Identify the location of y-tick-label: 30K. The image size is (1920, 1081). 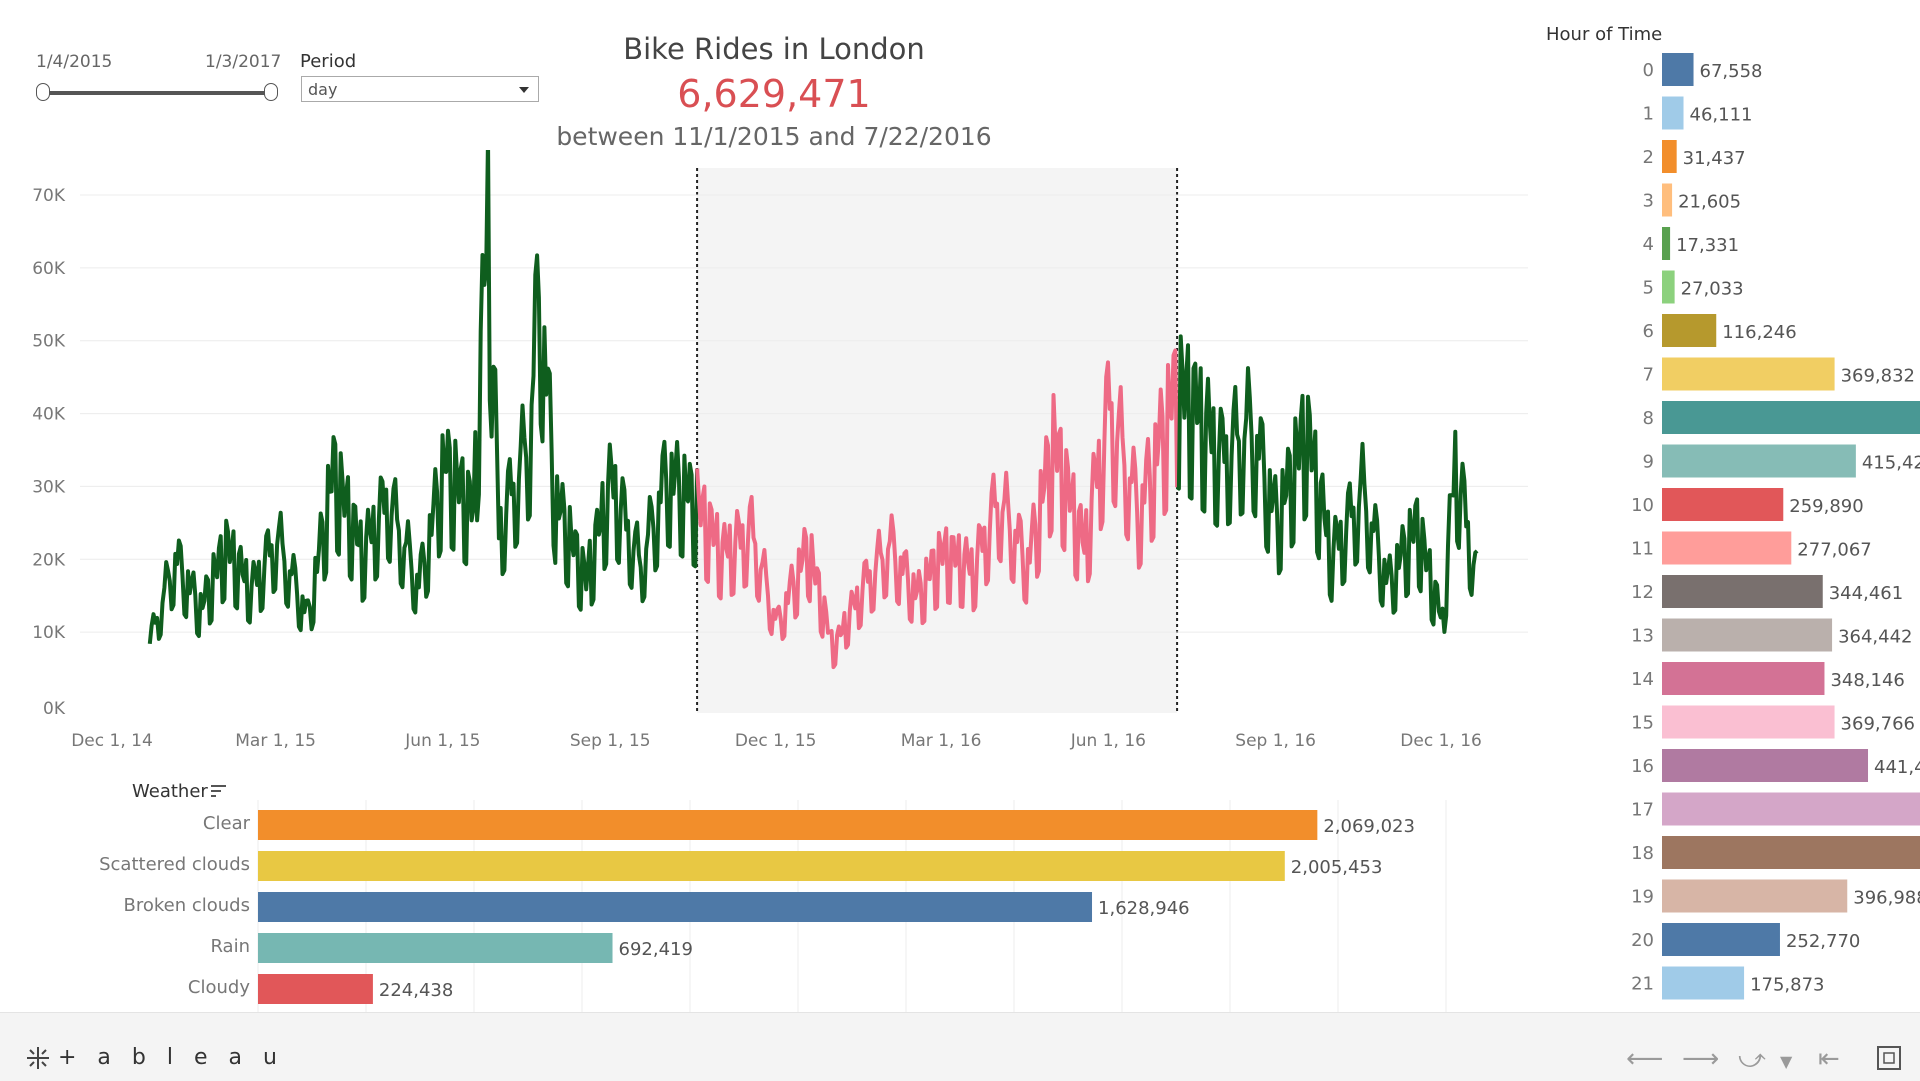
(49, 487).